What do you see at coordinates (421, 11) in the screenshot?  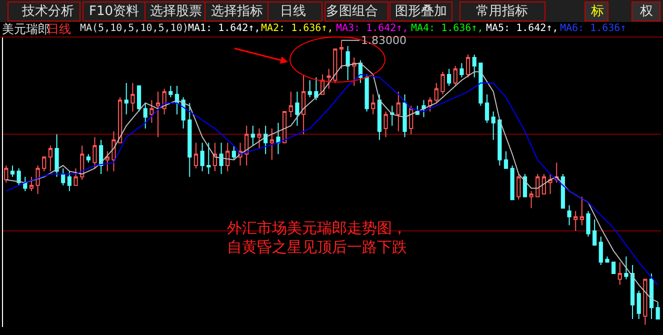 I see `text: 图形叠加` at bounding box center [421, 11].